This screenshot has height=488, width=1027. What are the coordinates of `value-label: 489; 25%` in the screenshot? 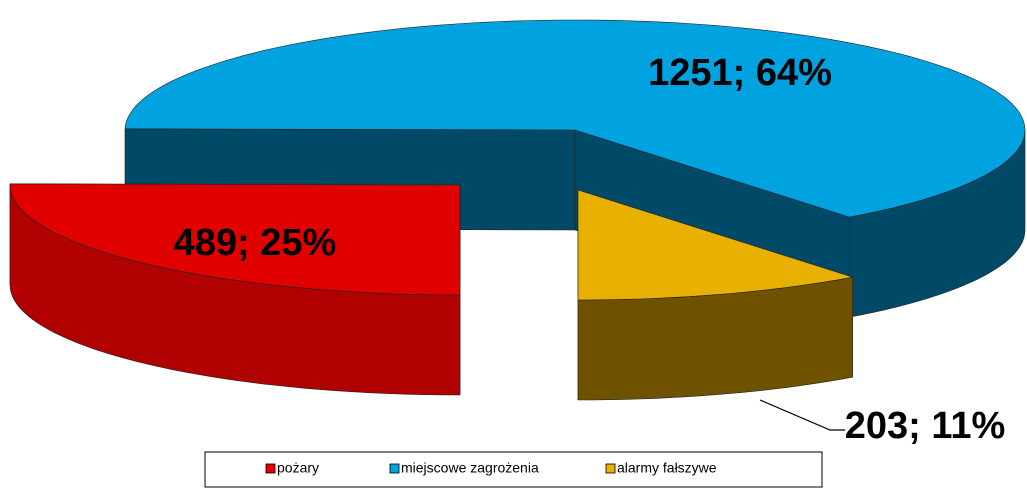 It's located at (255, 243).